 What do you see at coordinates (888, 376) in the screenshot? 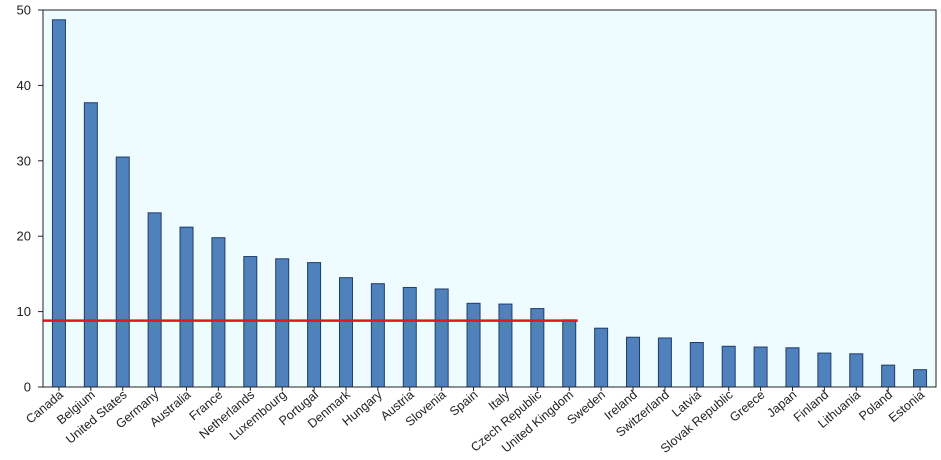
I see `bar-poland` at bounding box center [888, 376].